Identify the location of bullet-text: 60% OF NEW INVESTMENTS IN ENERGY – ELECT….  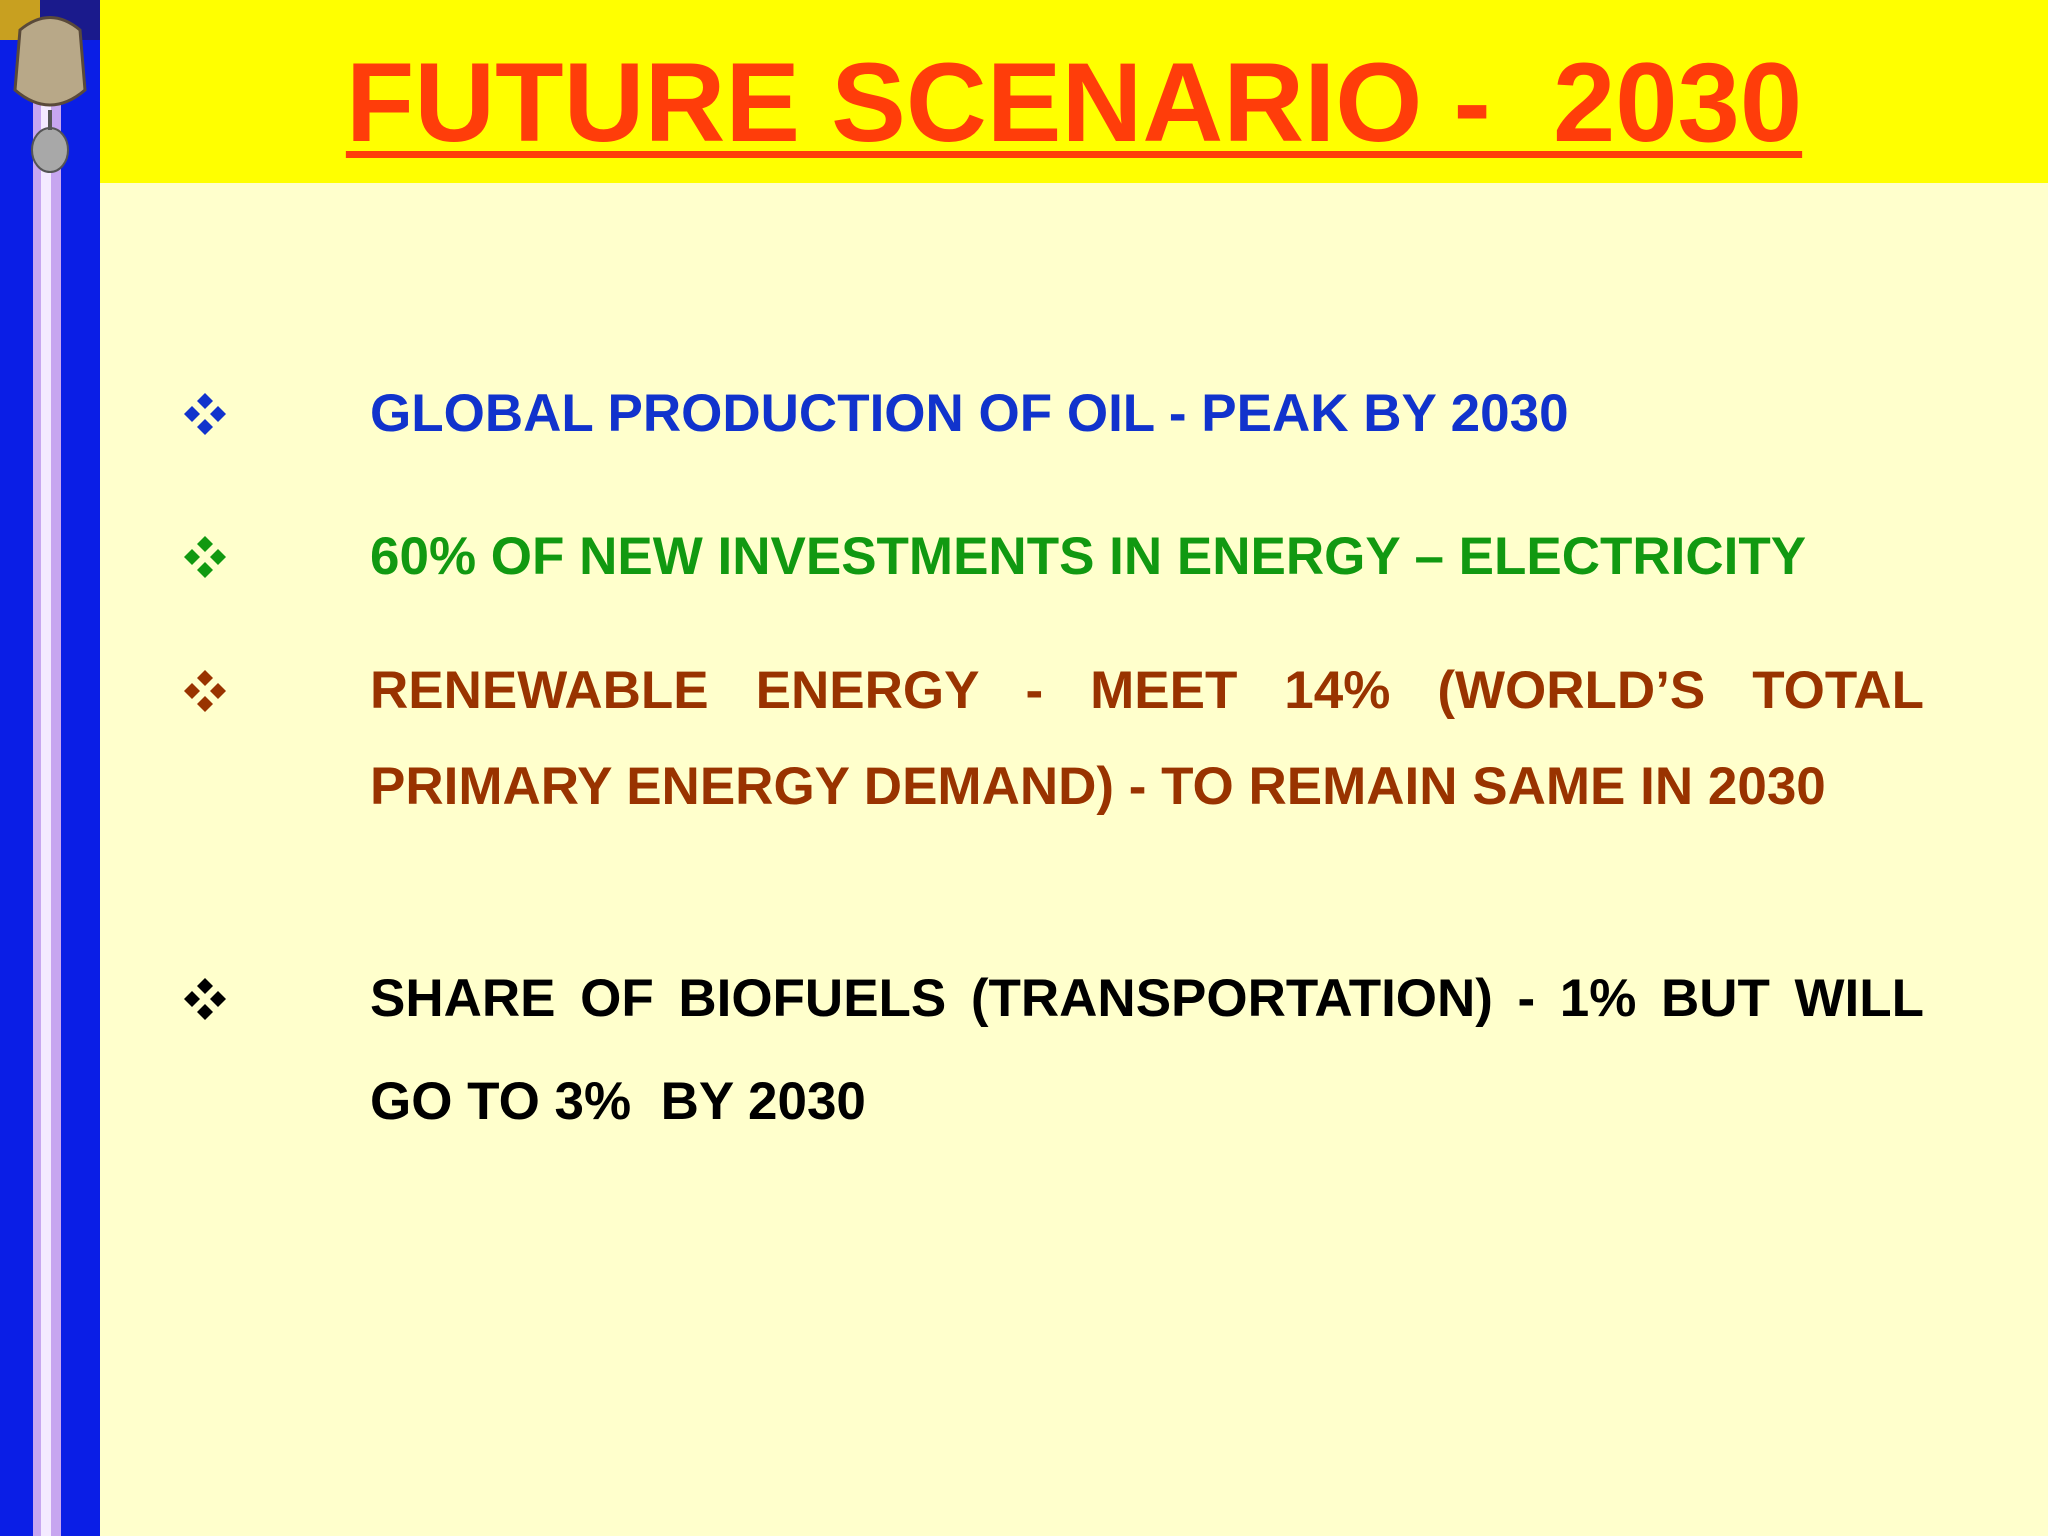
(1088, 556).